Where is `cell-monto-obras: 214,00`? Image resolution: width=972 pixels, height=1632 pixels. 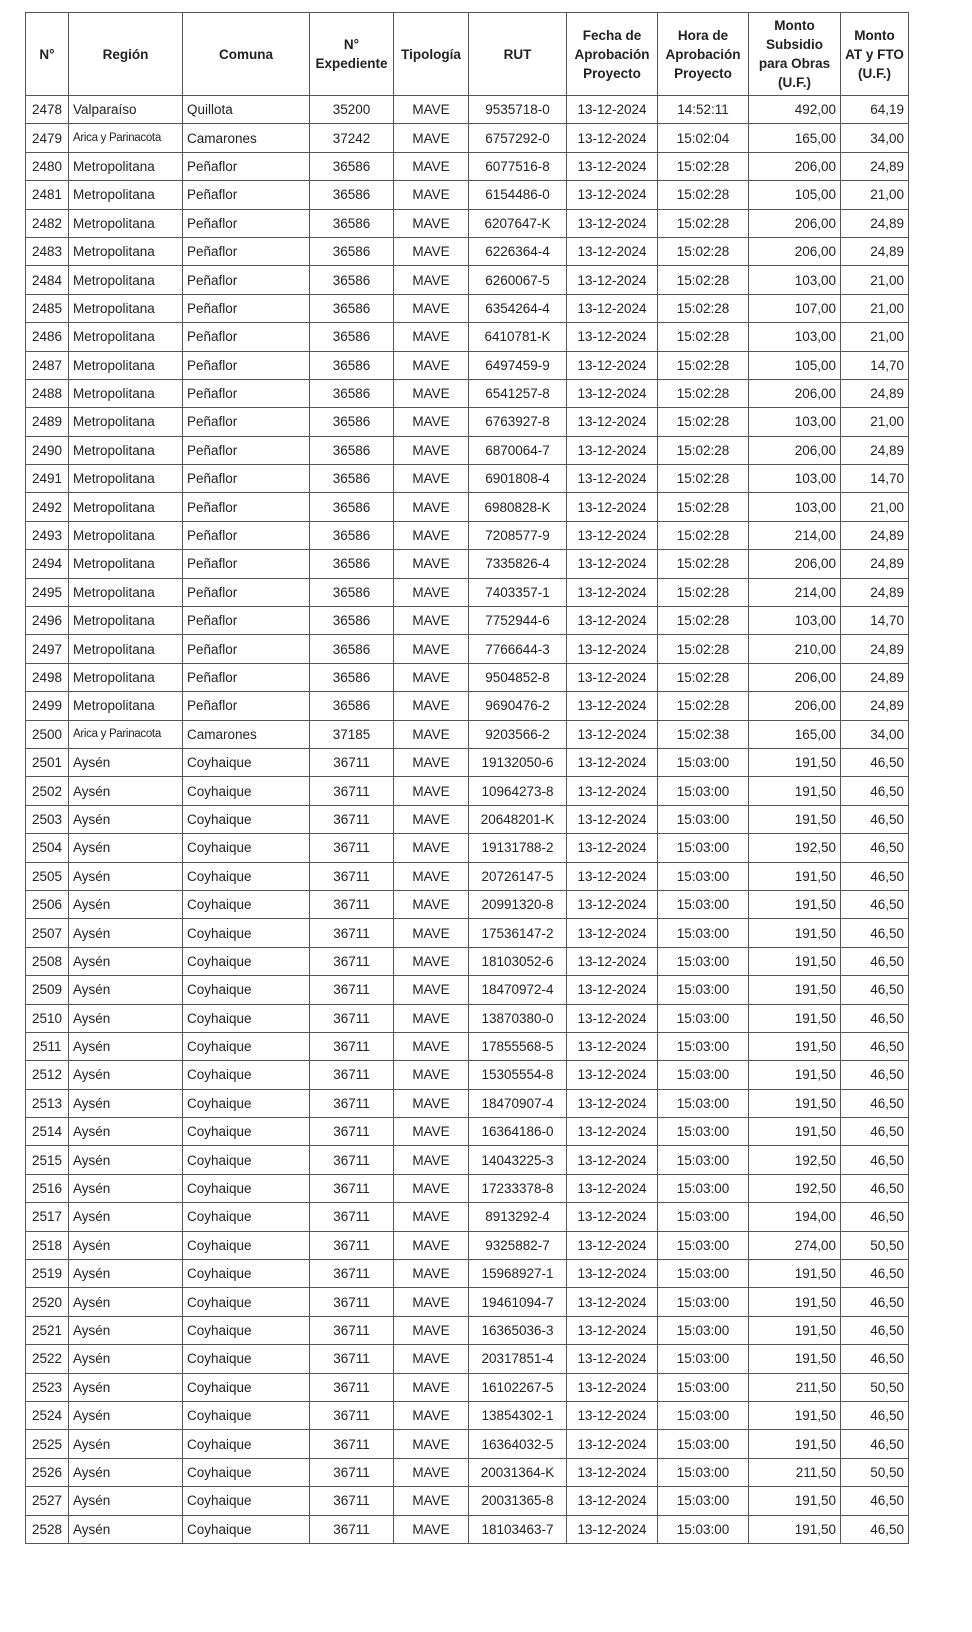 cell-monto-obras: 214,00 is located at coordinates (794, 535).